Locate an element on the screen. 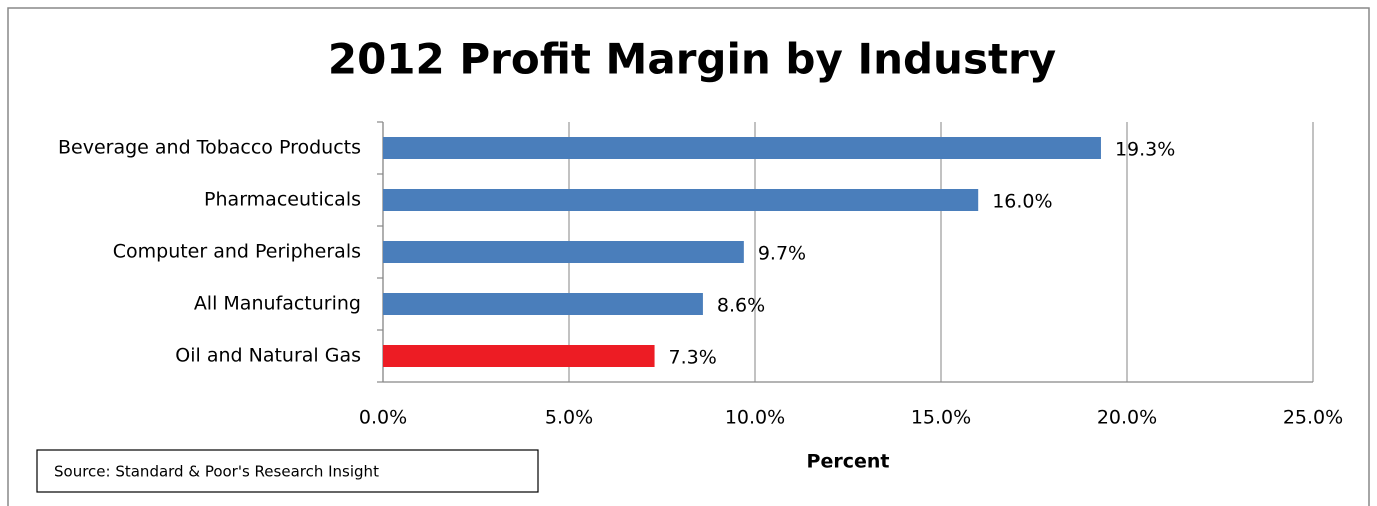 The image size is (1377, 506). data-label: 16.0% is located at coordinates (1022, 202).